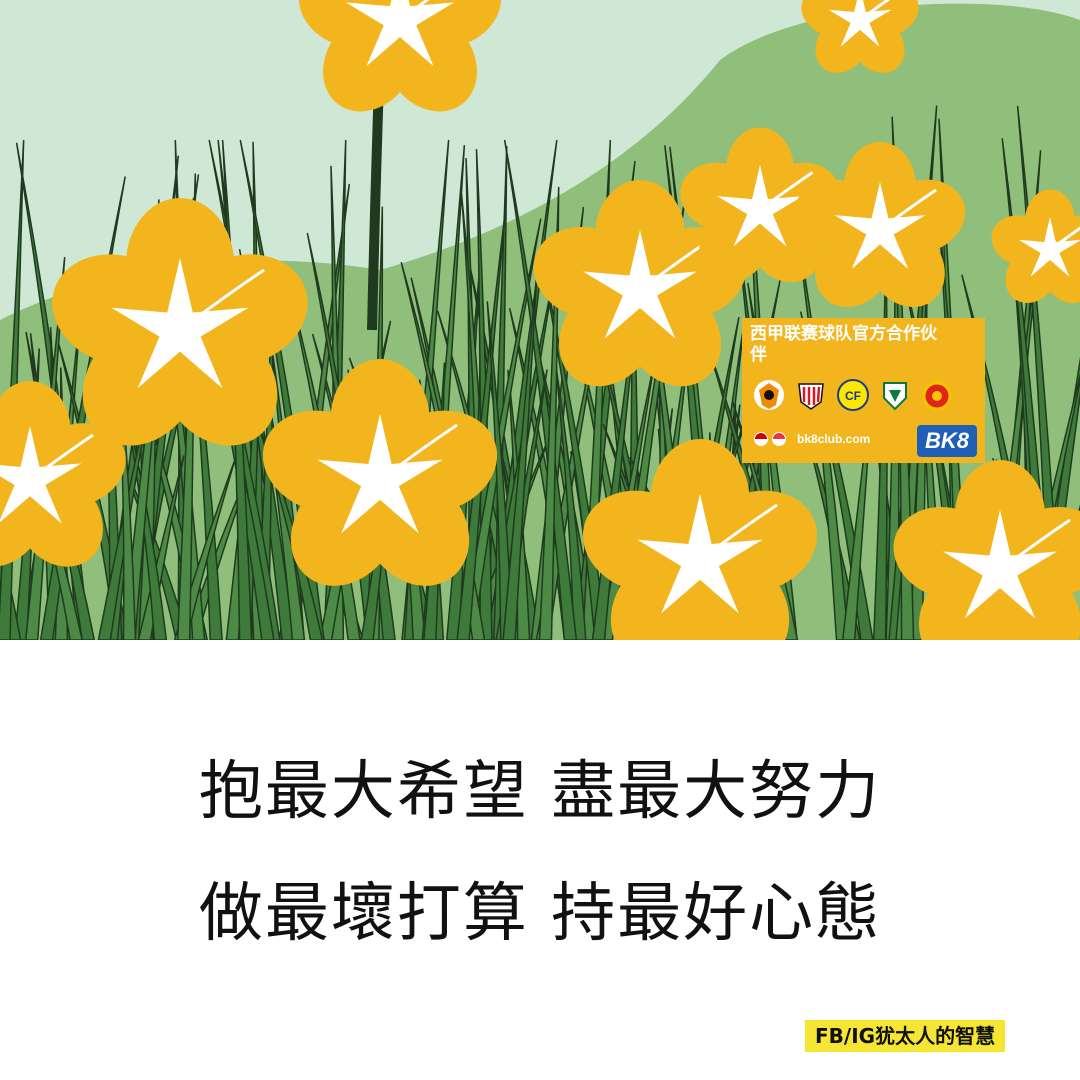  What do you see at coordinates (811, 396) in the screenshot?
I see `athletic-bilbao-crest-icon` at bounding box center [811, 396].